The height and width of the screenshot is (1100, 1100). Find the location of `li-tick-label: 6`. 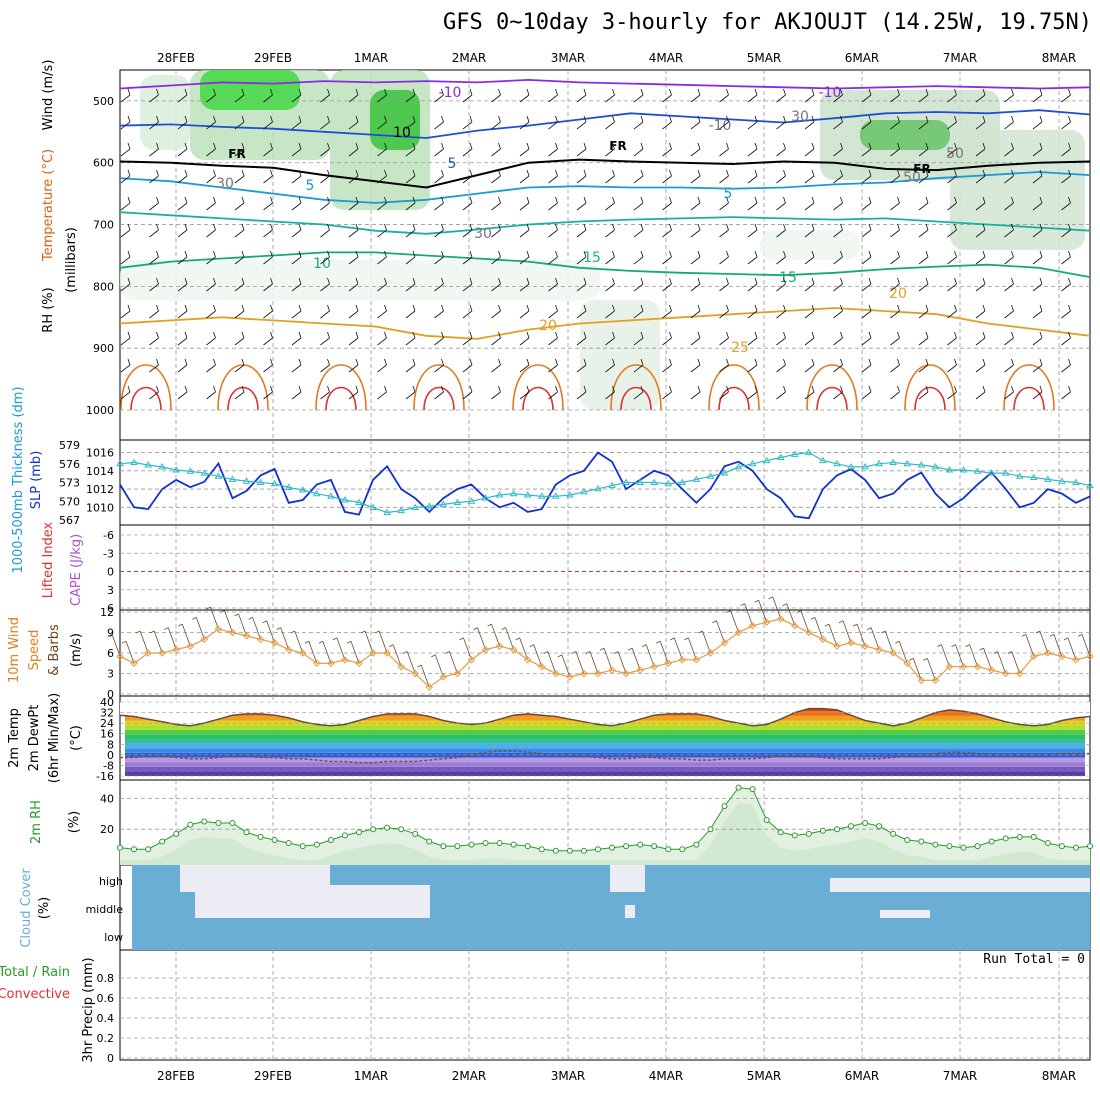

li-tick-label: 6 is located at coordinates (110, 608).